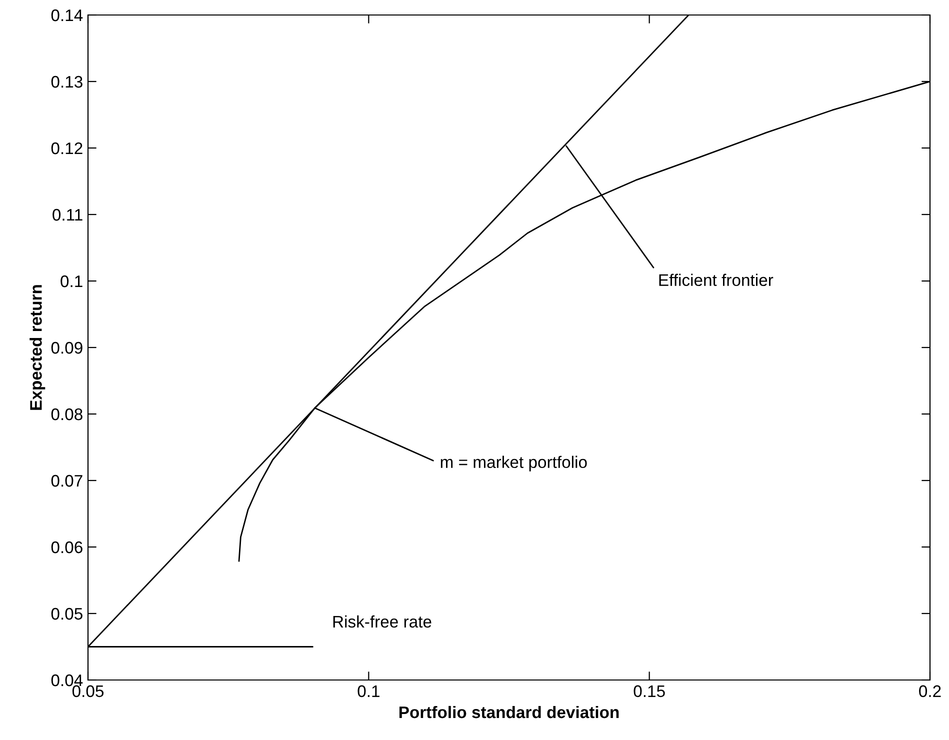  Describe the element at coordinates (66, 82) in the screenshot. I see `y-tick-label: 0.13` at that location.